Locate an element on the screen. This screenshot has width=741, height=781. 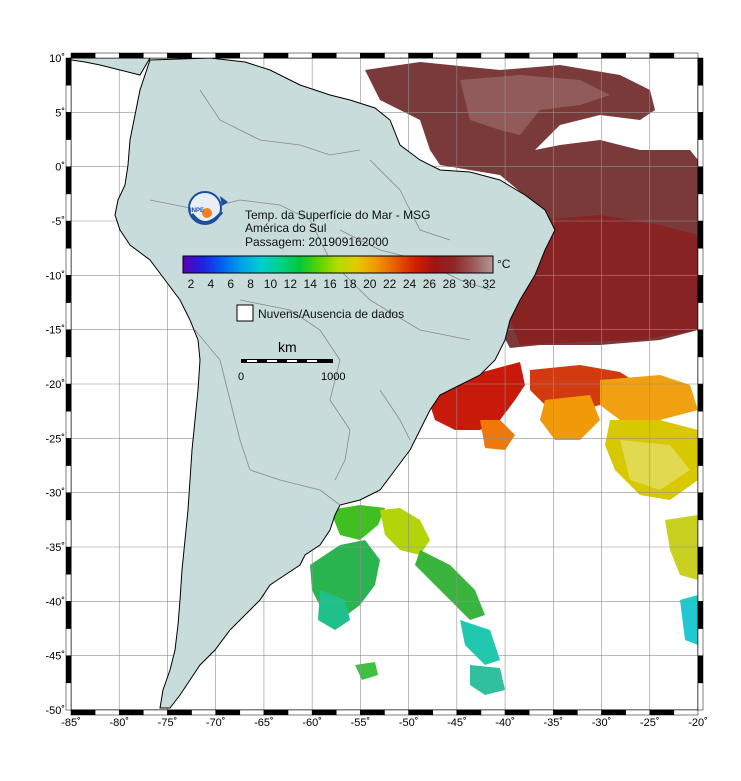
colorbar-tick-label: 16 is located at coordinates (330, 284).